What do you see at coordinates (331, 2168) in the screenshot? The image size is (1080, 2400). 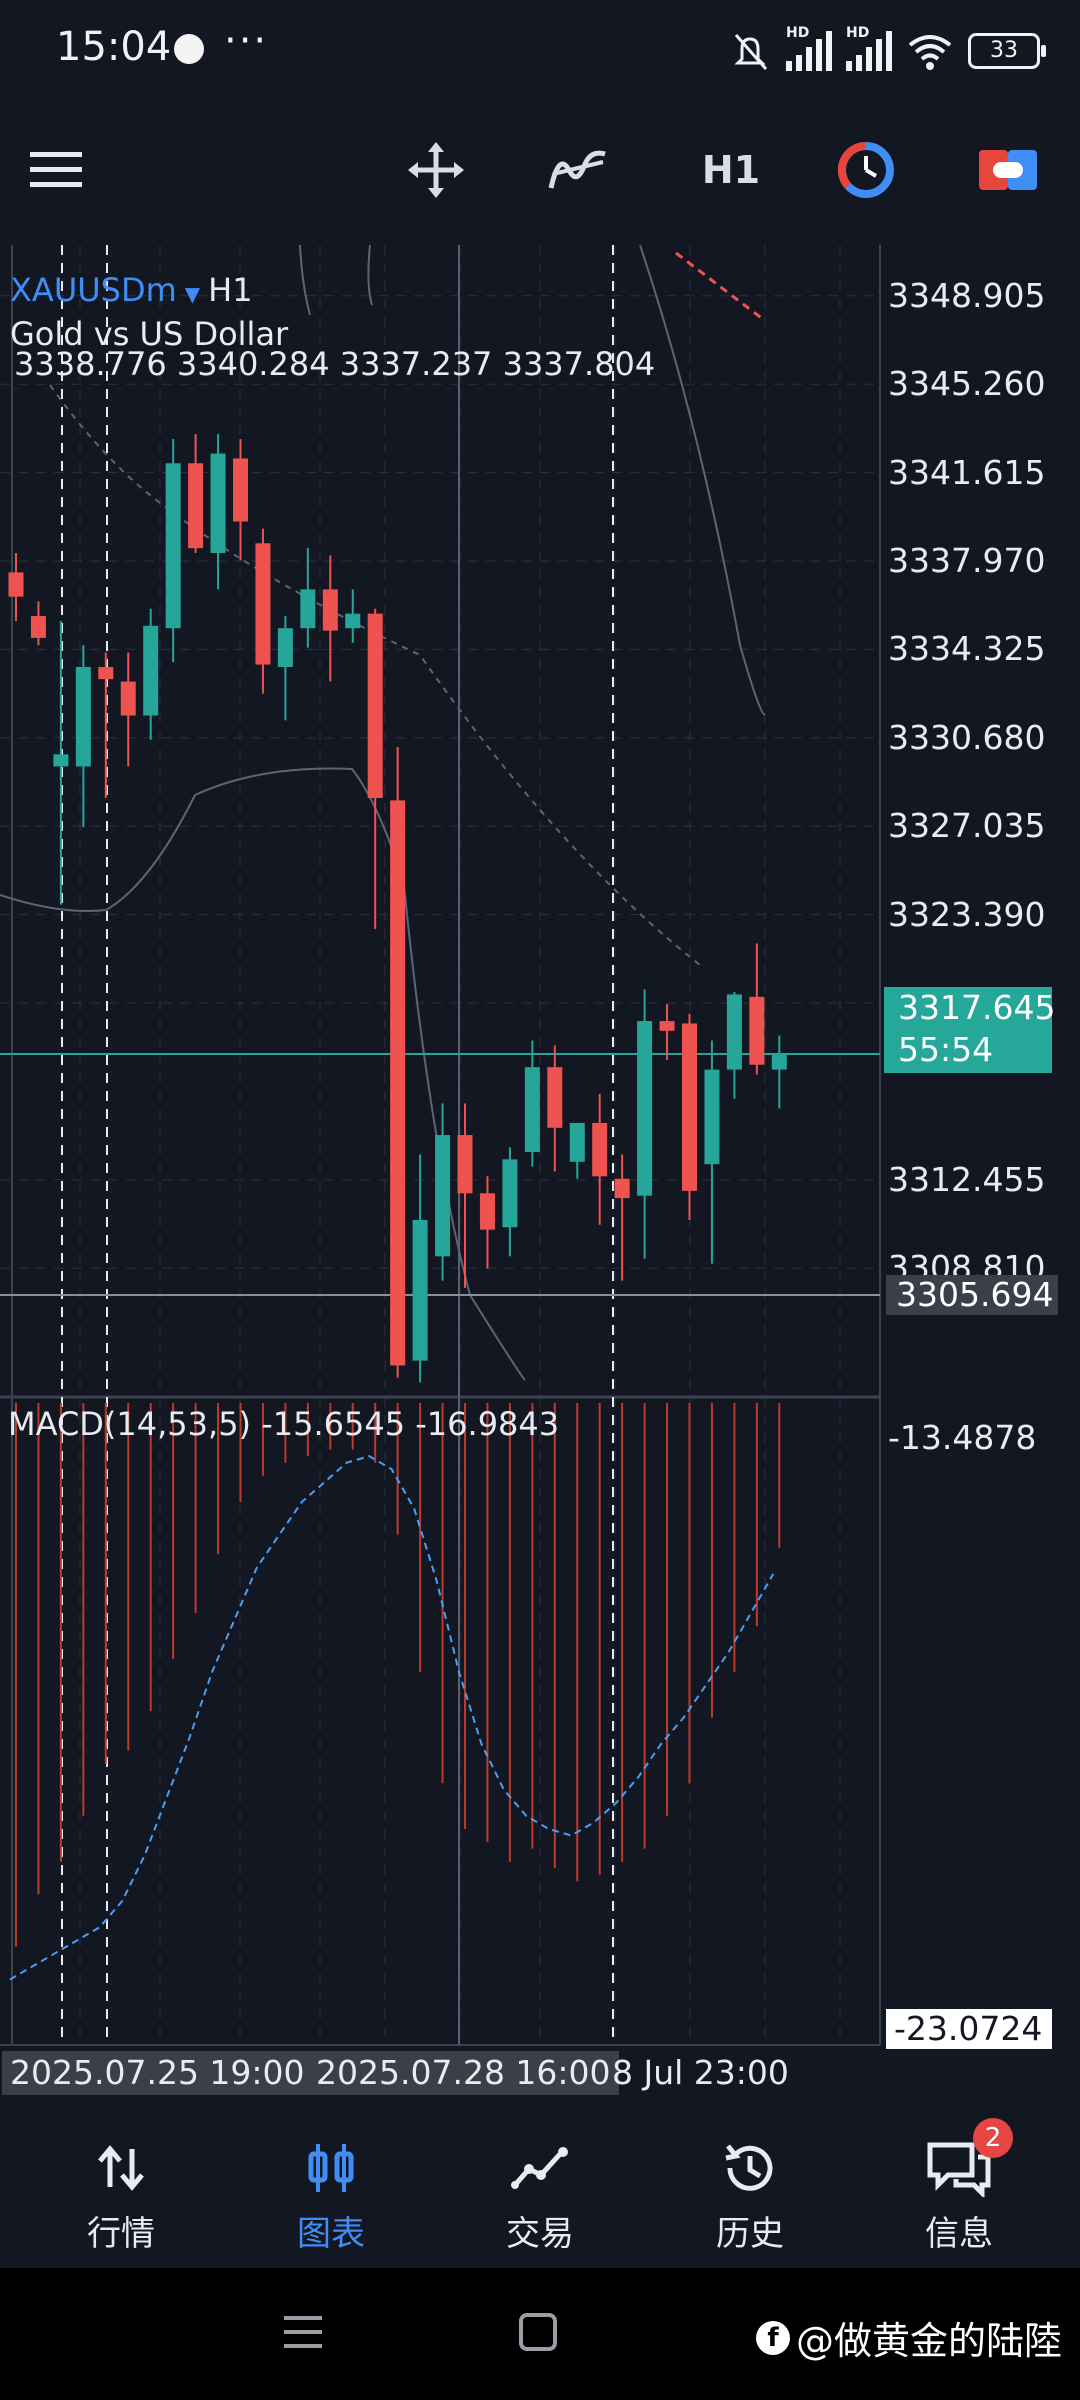 I see `chart-candles-icon` at bounding box center [331, 2168].